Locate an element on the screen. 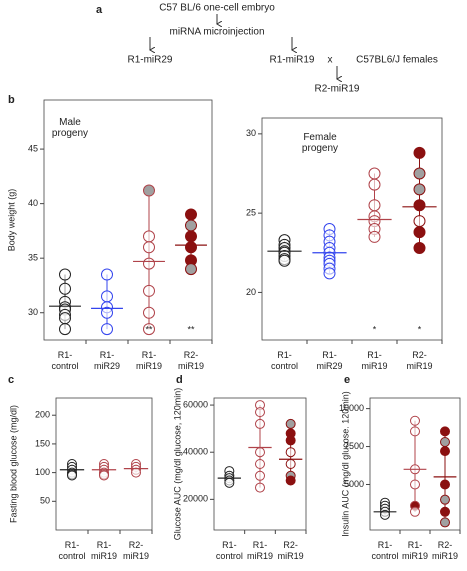  panel-letter: b is located at coordinates (11, 100).